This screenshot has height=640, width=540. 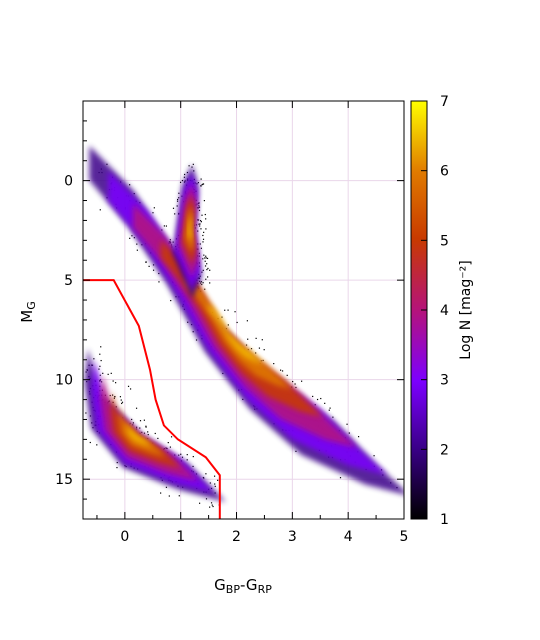 What do you see at coordinates (444, 241) in the screenshot?
I see `colorbar-tick-label: 5` at bounding box center [444, 241].